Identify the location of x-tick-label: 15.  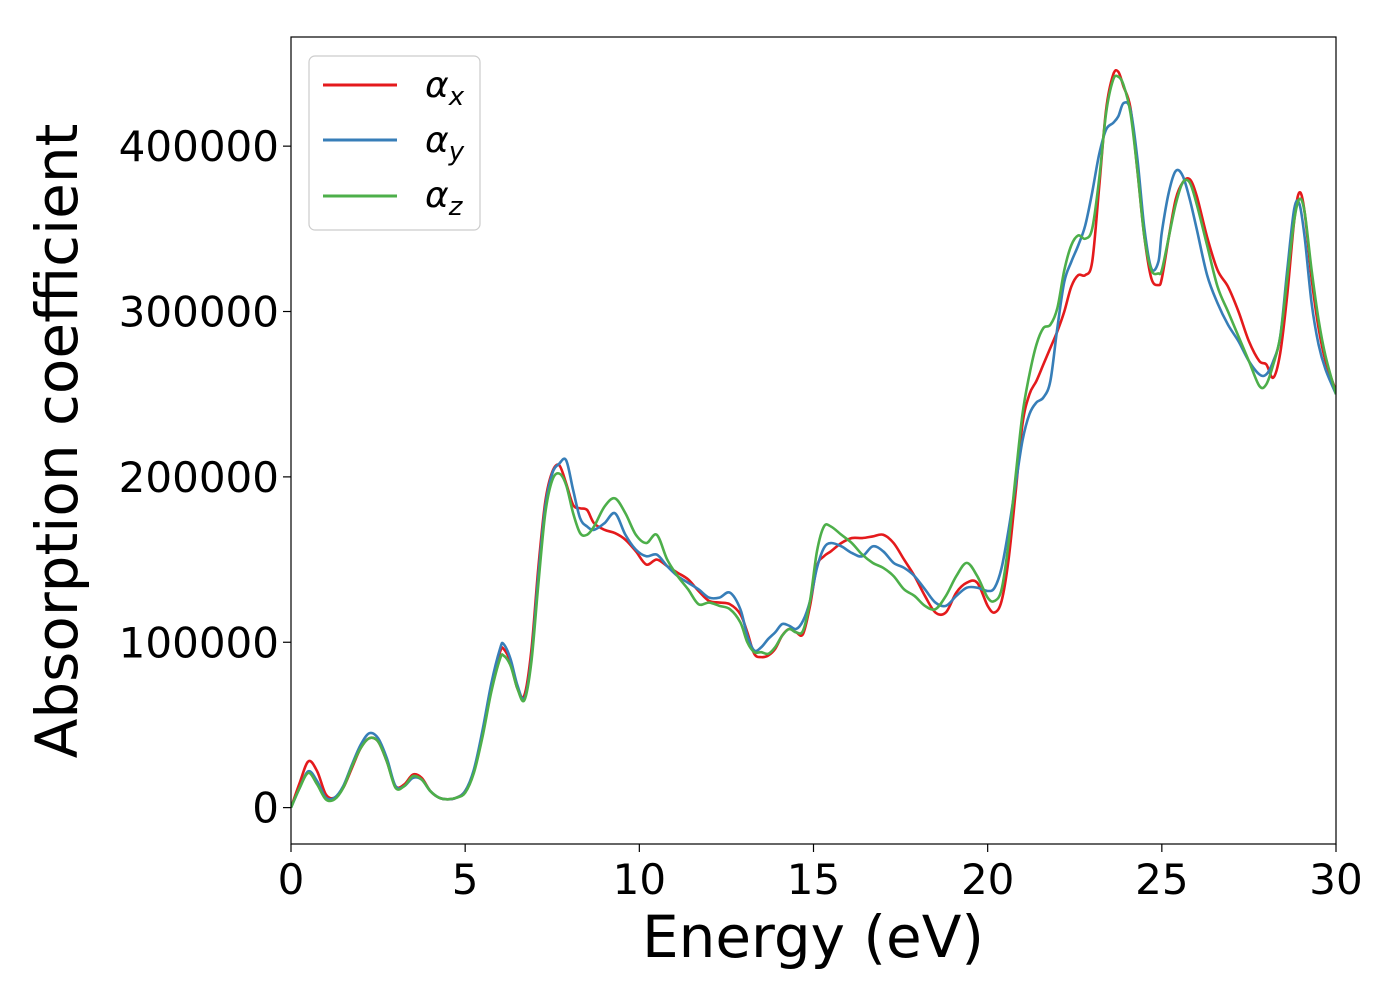
(813, 879).